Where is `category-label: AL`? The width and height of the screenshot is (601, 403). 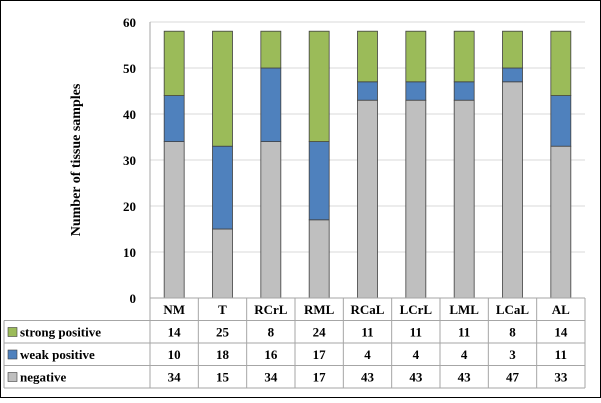
category-label: AL is located at coordinates (561, 309).